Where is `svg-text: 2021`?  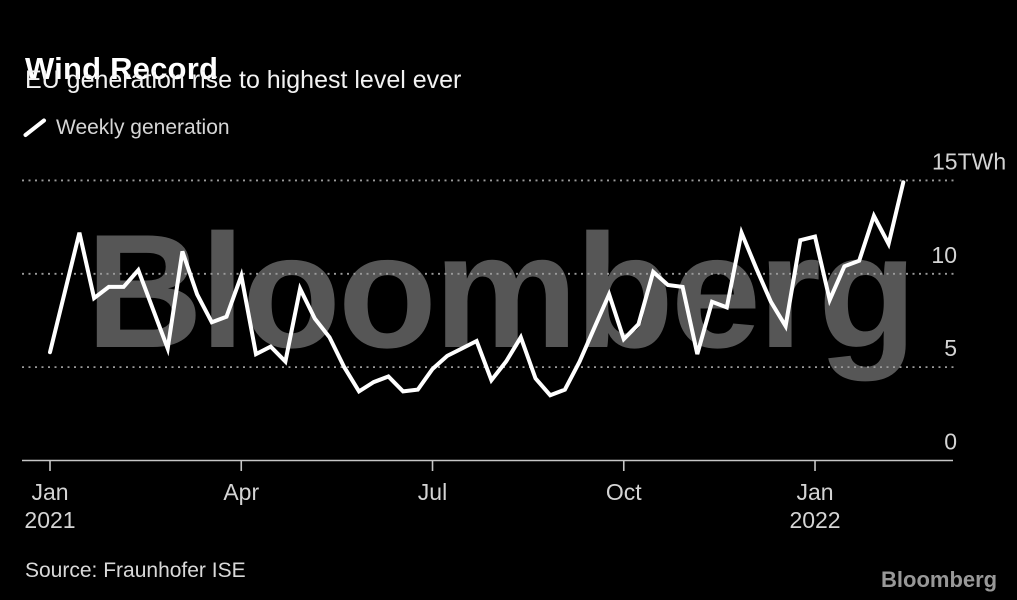
svg-text: 2021 is located at coordinates (49, 520).